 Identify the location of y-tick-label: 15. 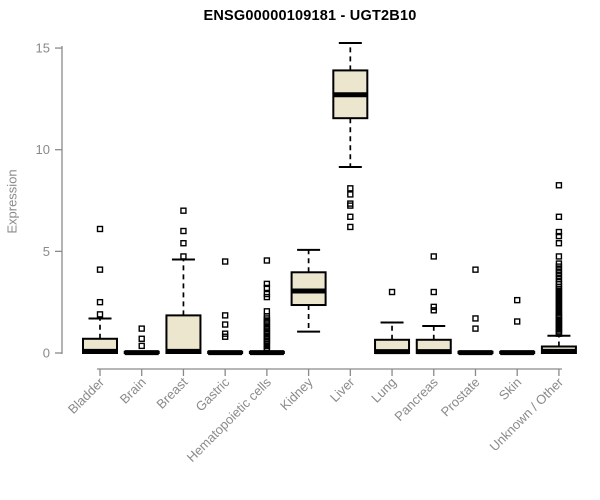
(43, 48).